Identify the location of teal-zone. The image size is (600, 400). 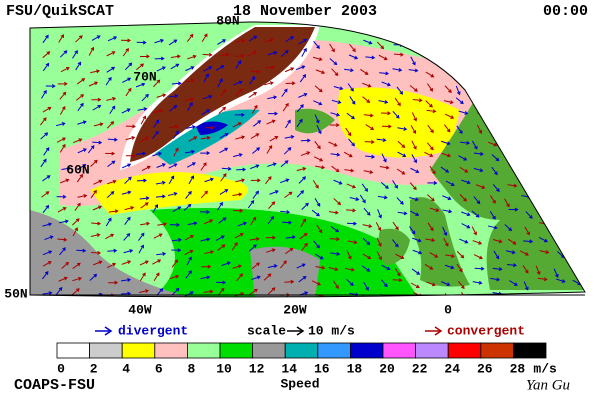
(205, 137).